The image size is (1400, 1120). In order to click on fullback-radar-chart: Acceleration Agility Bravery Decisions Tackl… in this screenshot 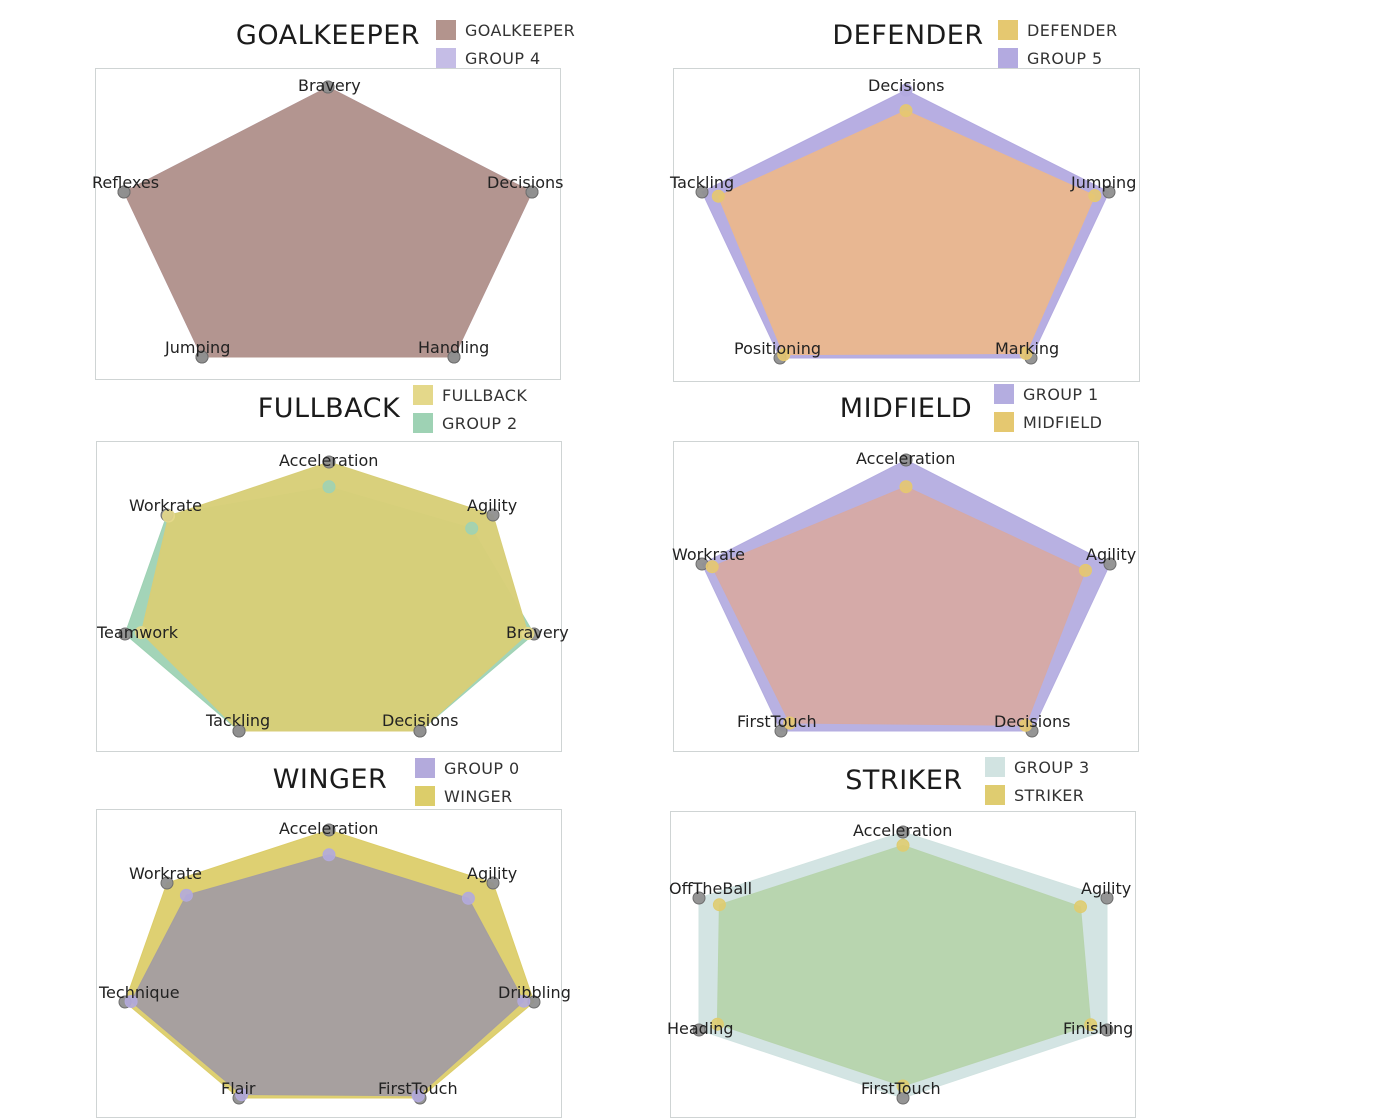, I will do `click(332, 596)`.